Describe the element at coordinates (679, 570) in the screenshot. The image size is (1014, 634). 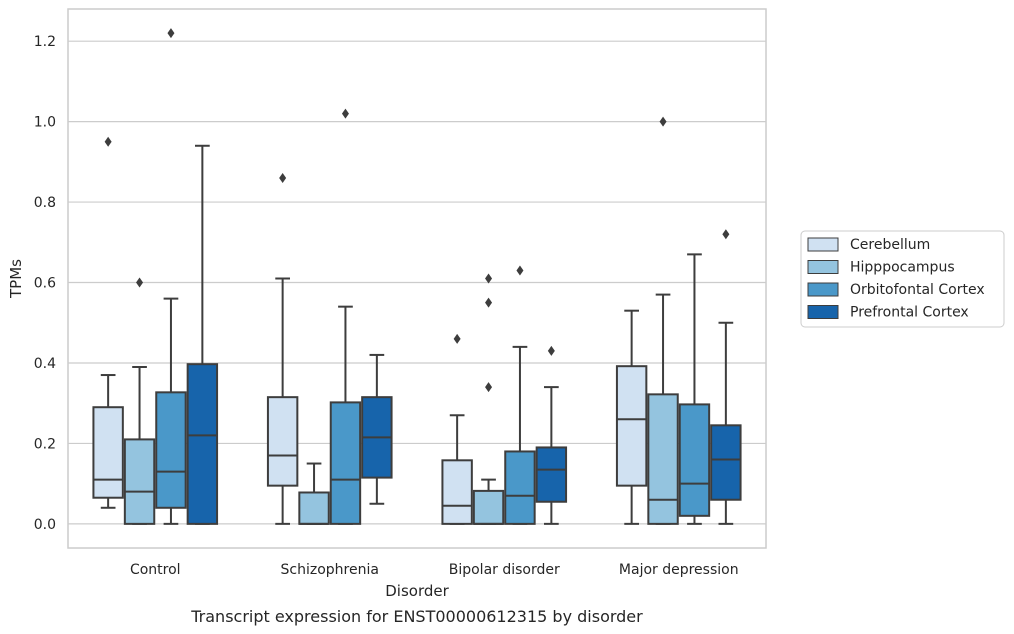
I see `x-tick-label: Major depression` at that location.